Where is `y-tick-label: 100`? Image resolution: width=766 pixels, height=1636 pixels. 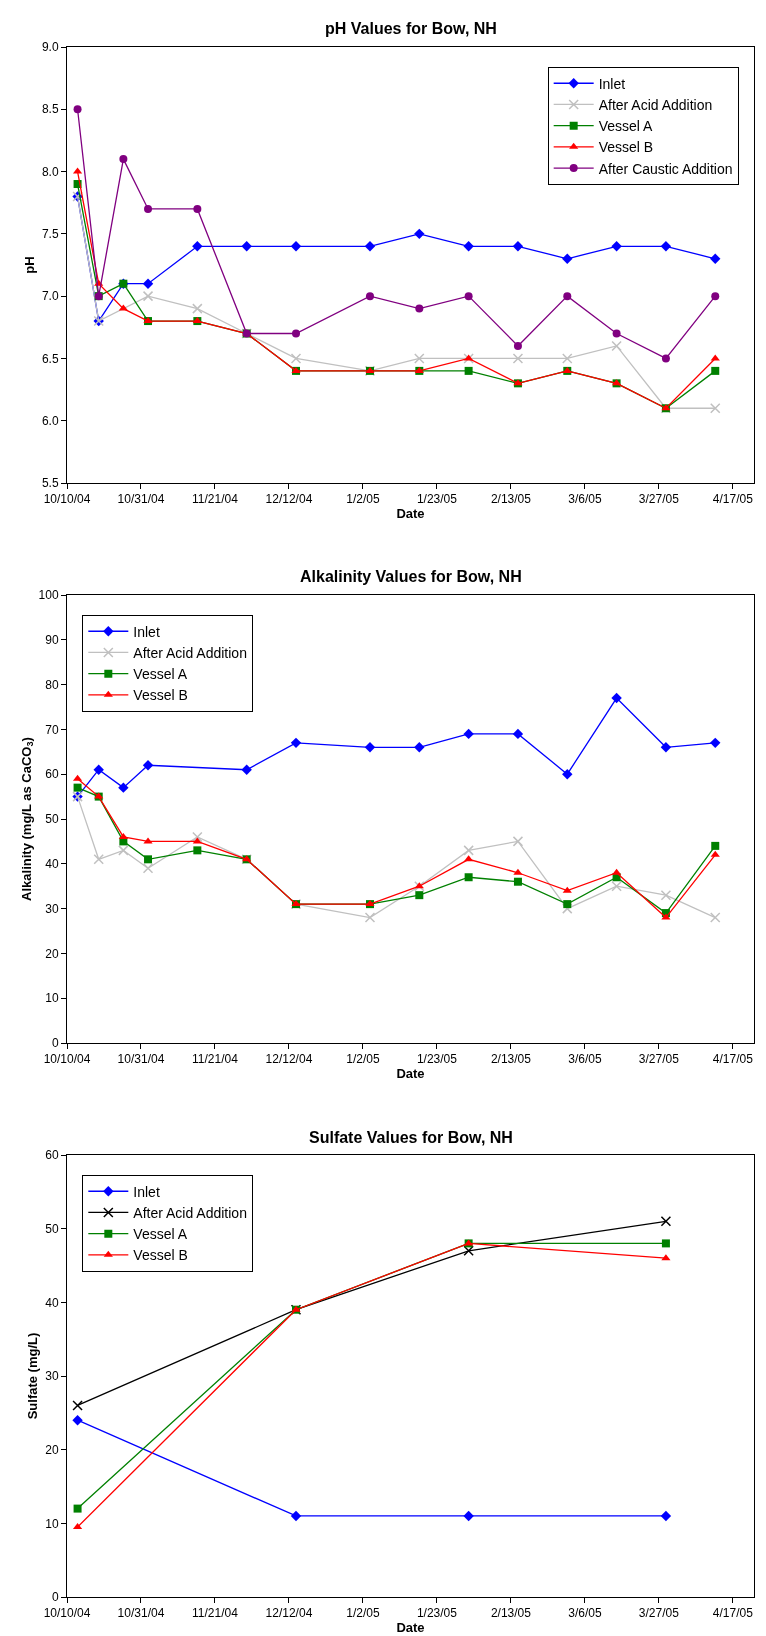
y-tick-label: 100 is located at coordinates (48, 595).